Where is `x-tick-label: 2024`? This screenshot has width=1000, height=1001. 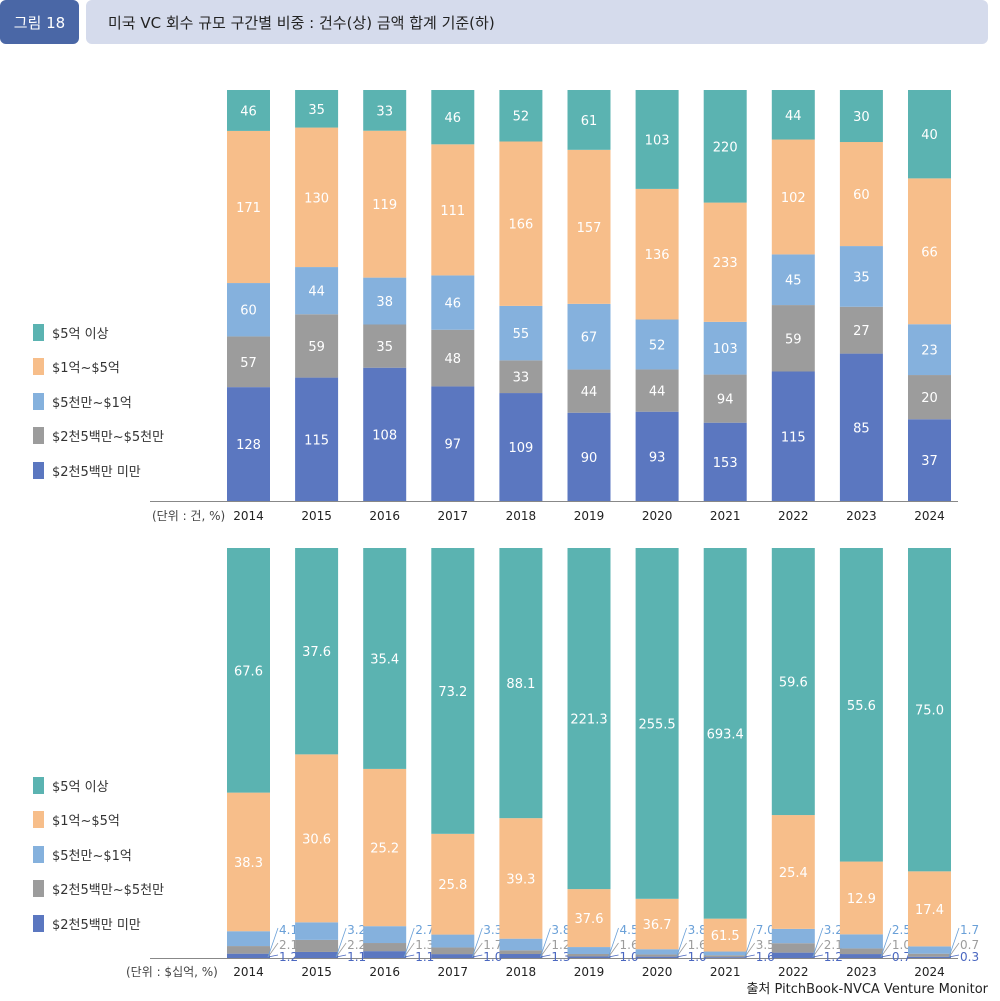
x-tick-label: 2024 is located at coordinates (929, 972).